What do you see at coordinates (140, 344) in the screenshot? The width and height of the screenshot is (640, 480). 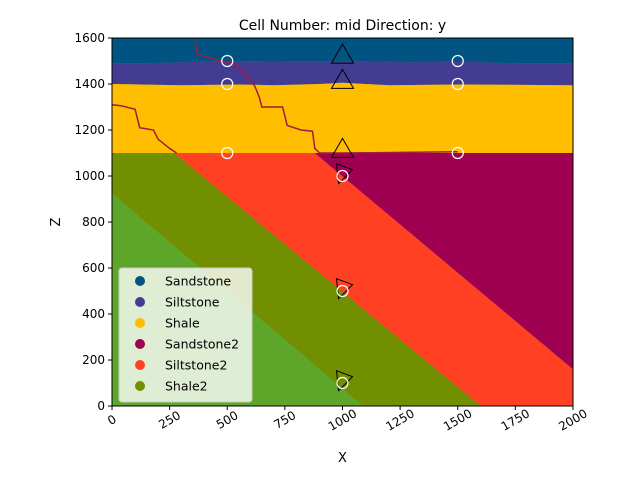 I see `legend-swatch-sandstone2` at bounding box center [140, 344].